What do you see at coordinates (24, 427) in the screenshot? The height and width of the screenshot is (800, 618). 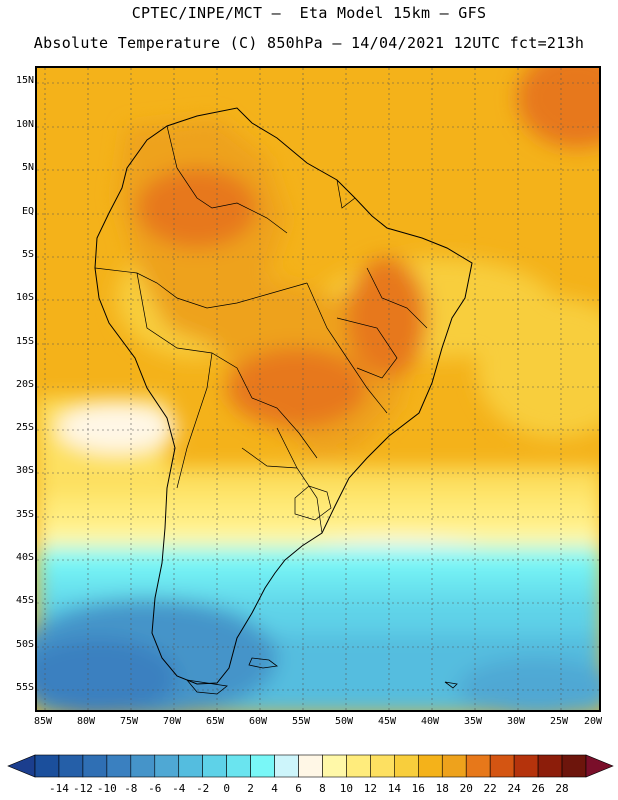 I see `lat-label: 25S` at bounding box center [24, 427].